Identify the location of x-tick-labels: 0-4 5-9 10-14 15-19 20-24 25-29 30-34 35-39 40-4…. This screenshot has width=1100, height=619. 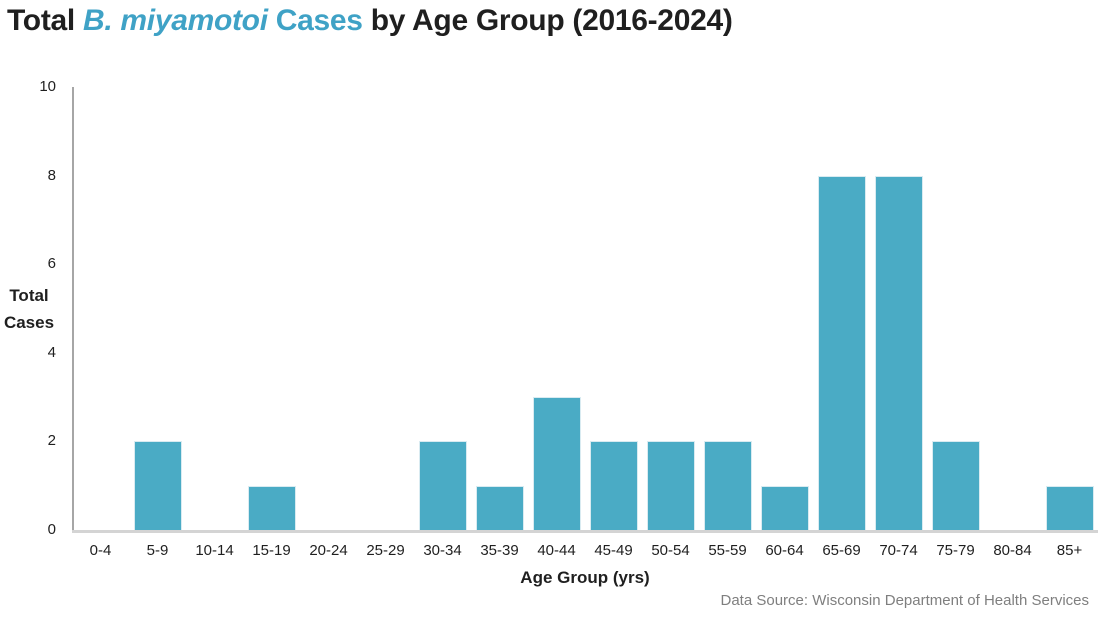
(585, 550).